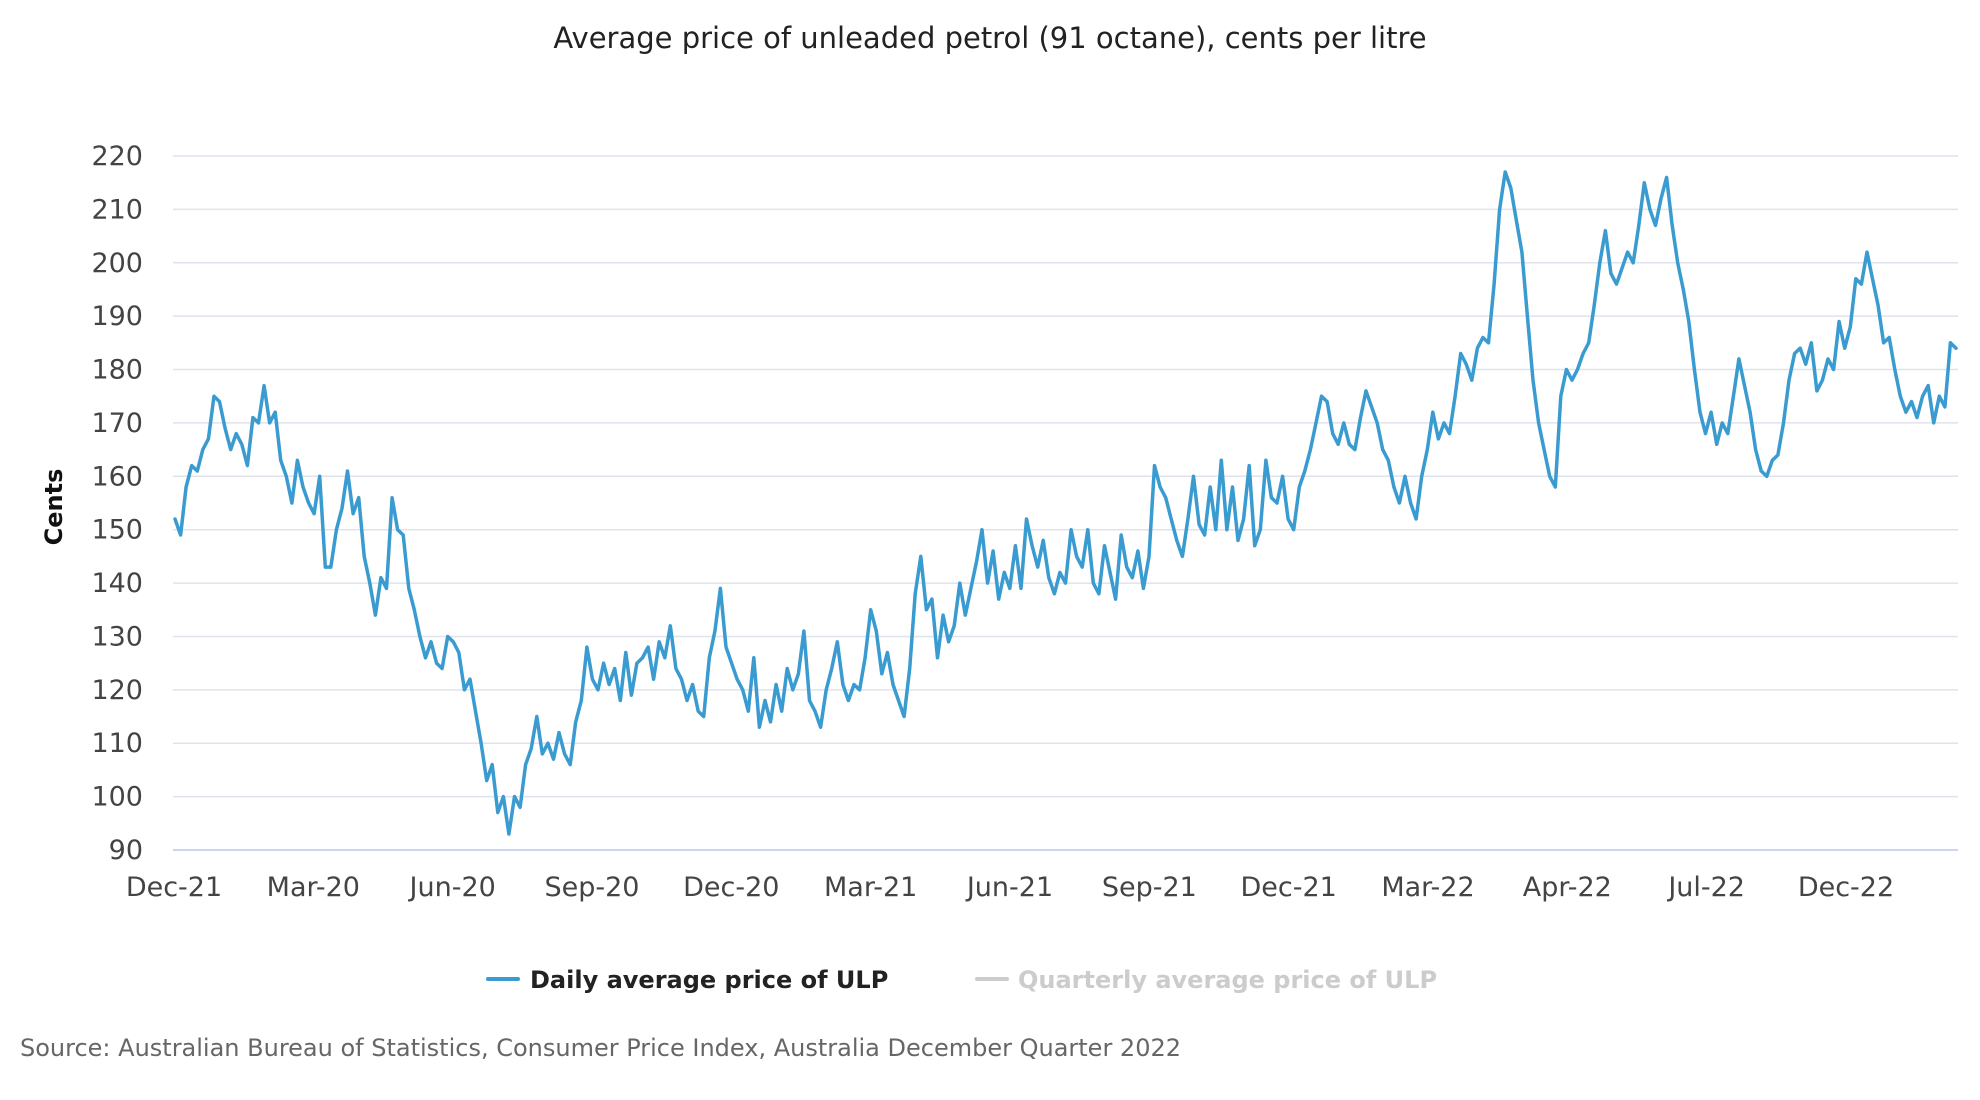 The image size is (1980, 1100). What do you see at coordinates (709, 980) in the screenshot?
I see `legend-label-daily: Daily average price of ULP` at bounding box center [709, 980].